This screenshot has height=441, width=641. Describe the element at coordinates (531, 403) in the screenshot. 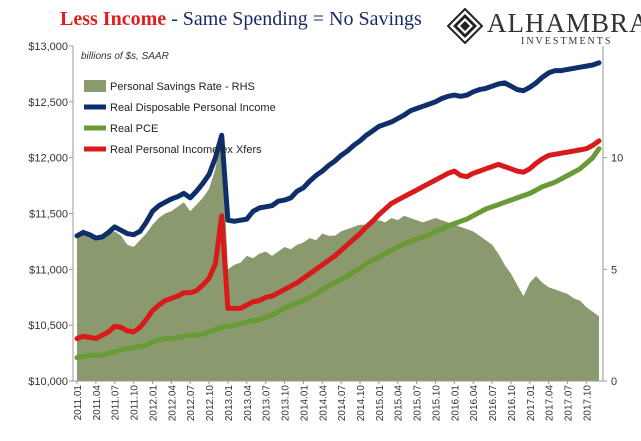

I see `x-tick-label: 2017.01` at that location.